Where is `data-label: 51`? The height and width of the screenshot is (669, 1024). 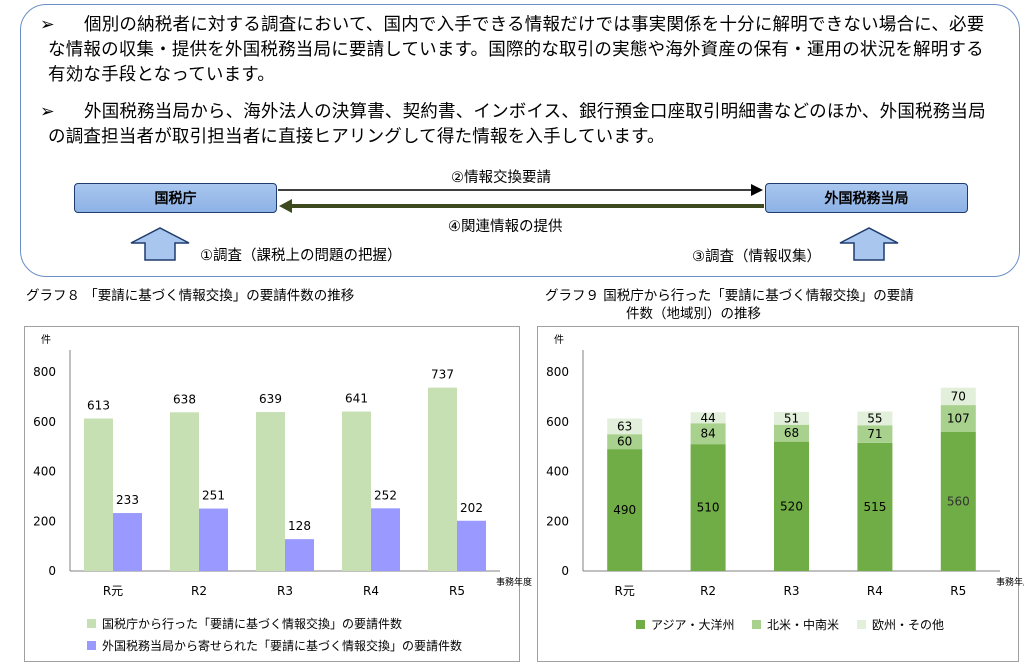 data-label: 51 is located at coordinates (791, 418).